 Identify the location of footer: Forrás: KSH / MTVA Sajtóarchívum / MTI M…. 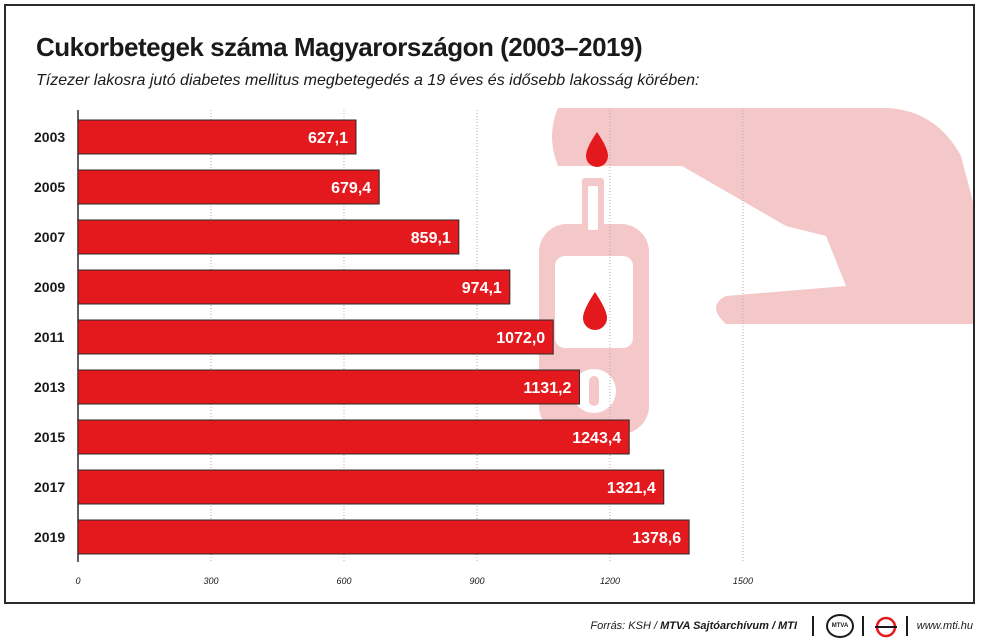
(491, 626).